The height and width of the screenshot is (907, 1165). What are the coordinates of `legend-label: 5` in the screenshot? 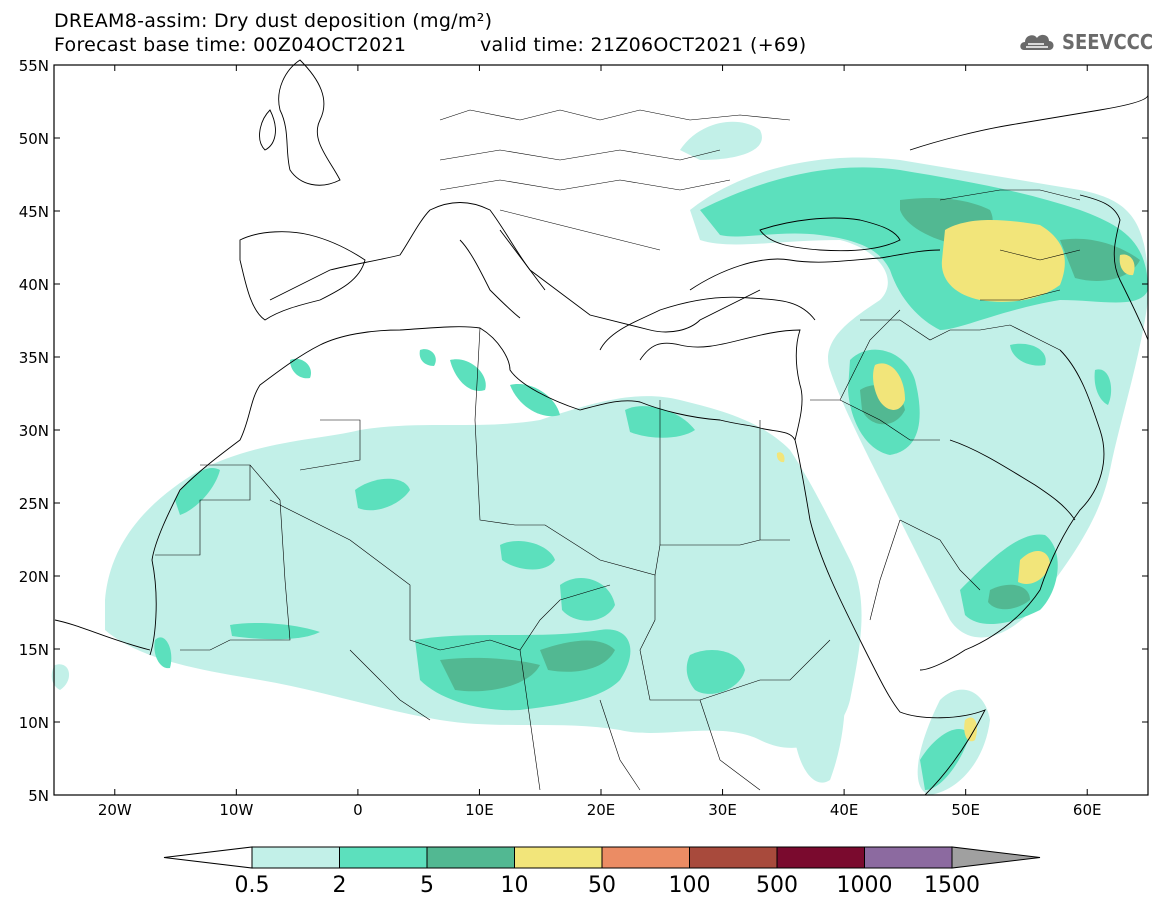 It's located at (427, 885).